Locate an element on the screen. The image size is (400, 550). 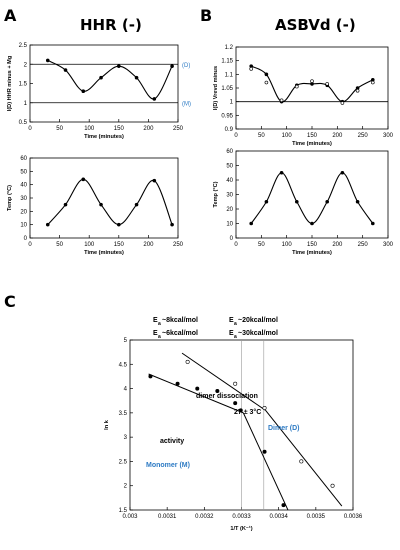
x-tick-label: 0.003 is located at coordinates (130, 517).